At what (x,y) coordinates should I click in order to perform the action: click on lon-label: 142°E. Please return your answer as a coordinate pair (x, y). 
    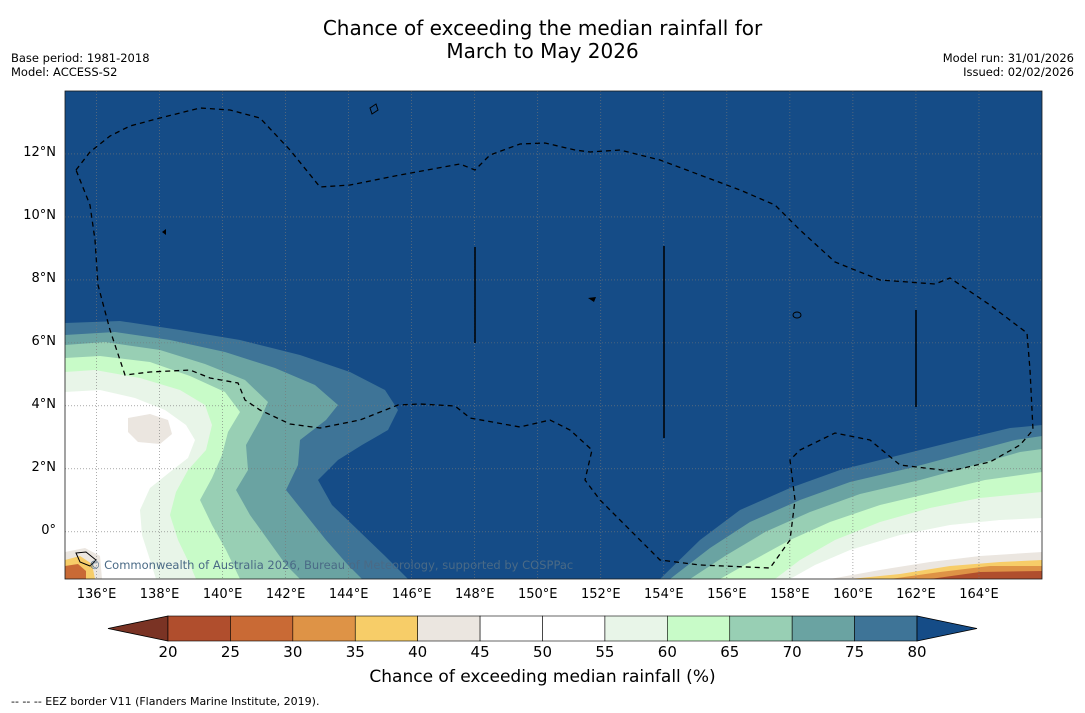
    Looking at the image, I should click on (285, 594).